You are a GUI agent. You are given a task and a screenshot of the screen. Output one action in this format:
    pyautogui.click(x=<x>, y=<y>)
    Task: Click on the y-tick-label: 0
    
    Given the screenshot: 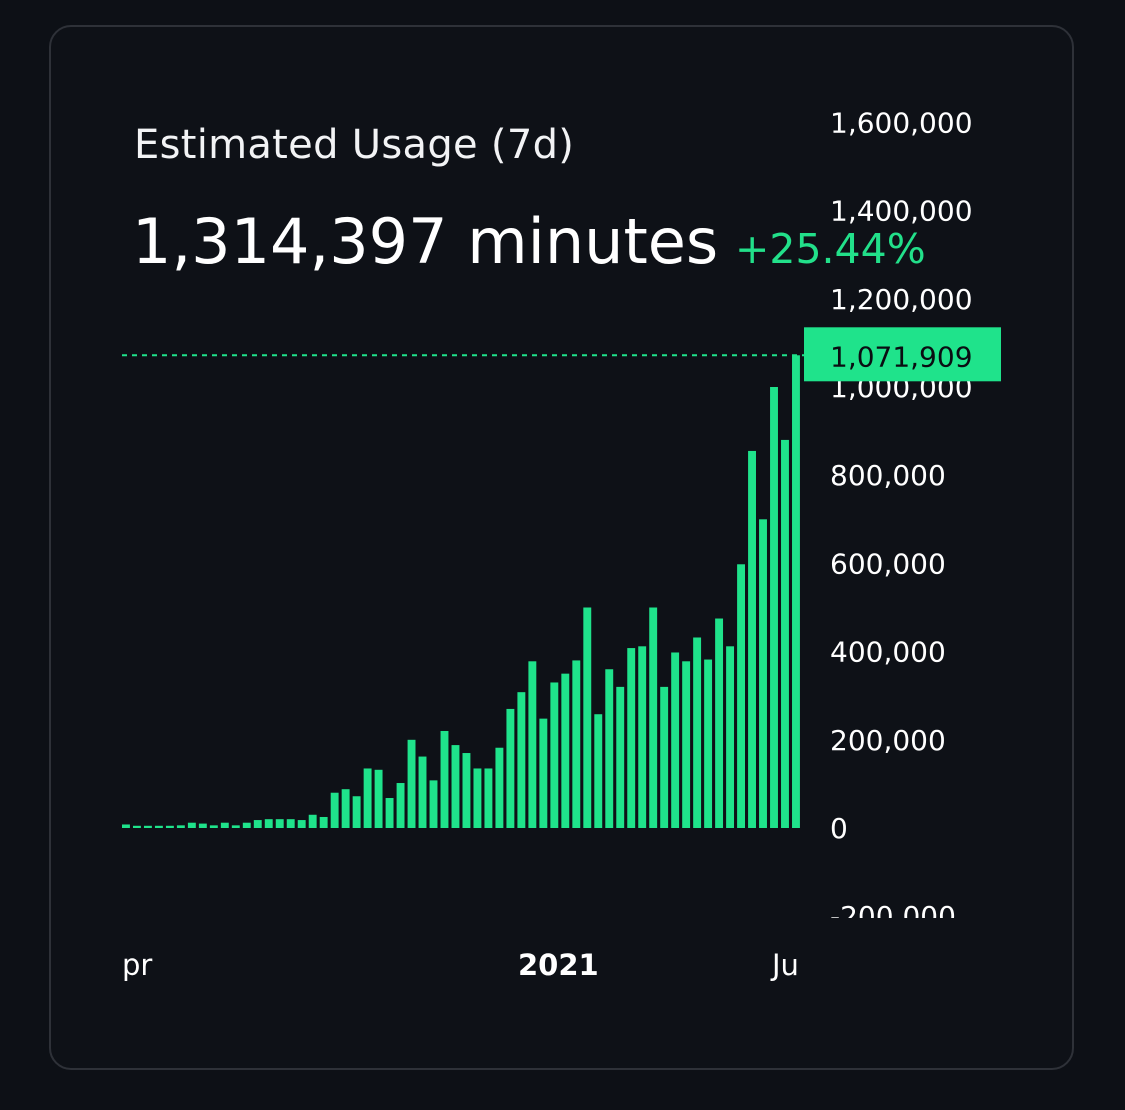 What is the action you would take?
    pyautogui.click(x=839, y=828)
    